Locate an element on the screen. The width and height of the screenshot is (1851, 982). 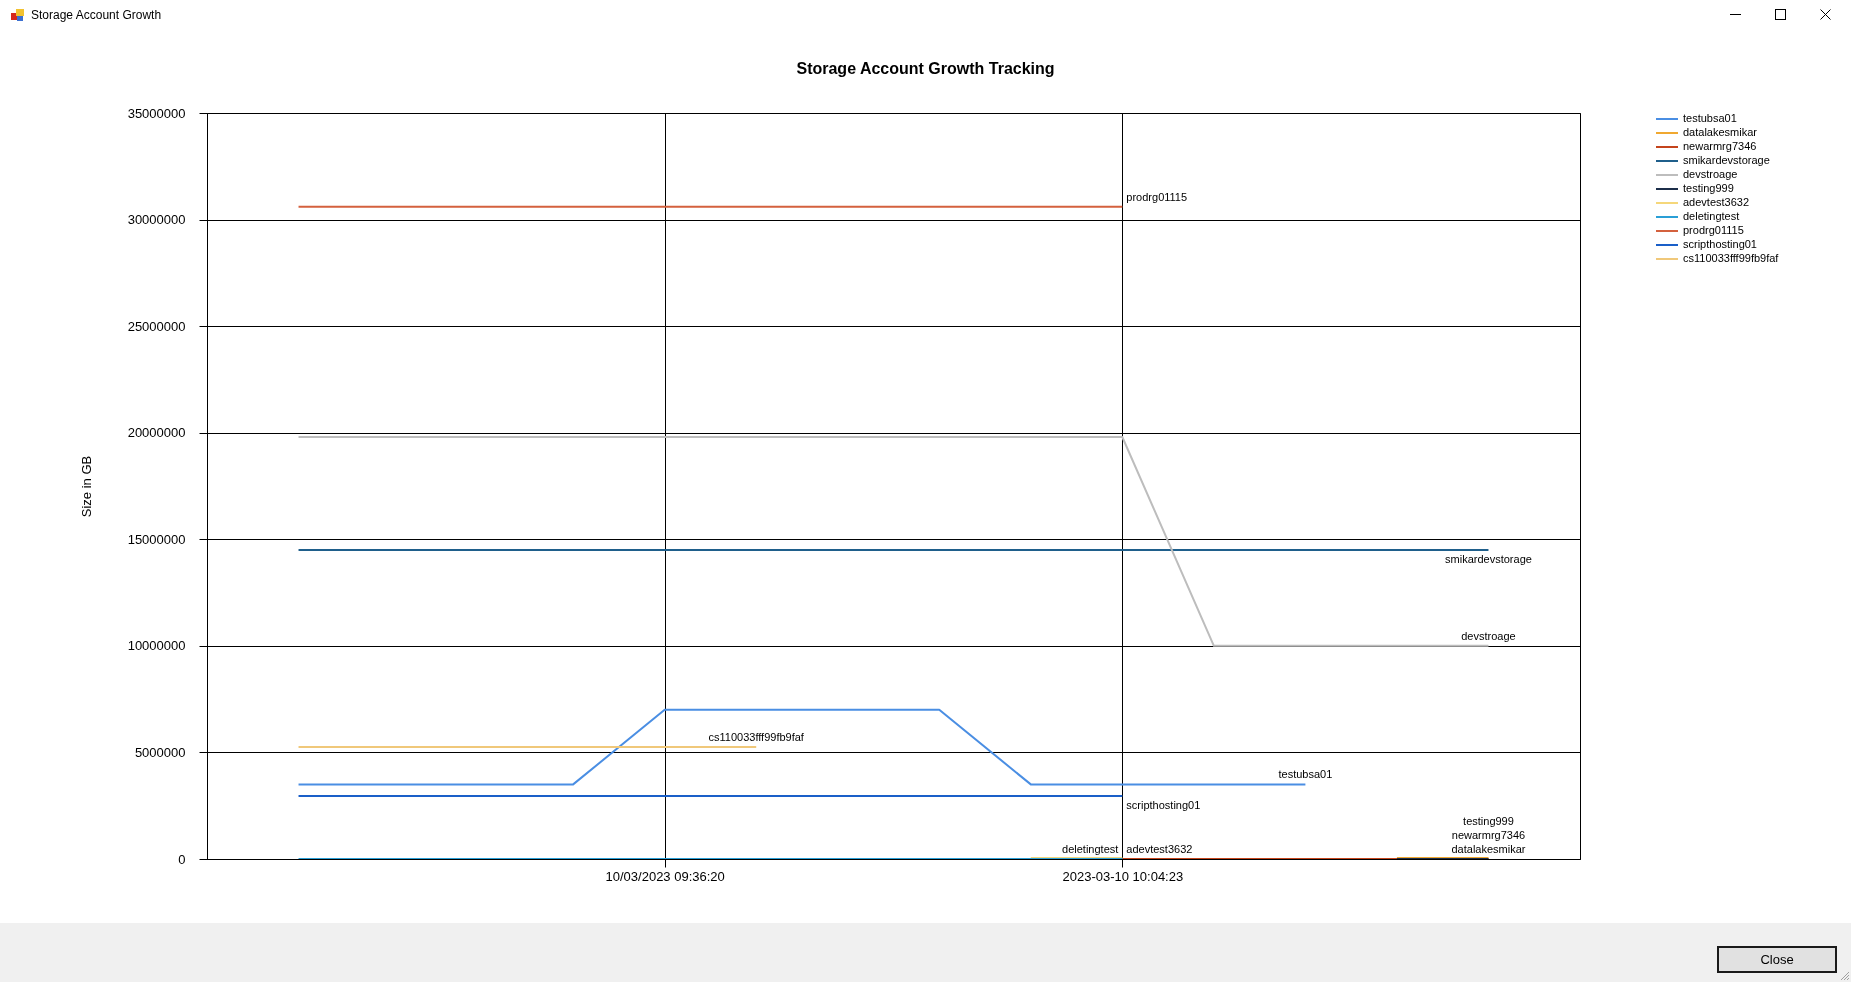
text: scripthosting01 is located at coordinates (1163, 805).